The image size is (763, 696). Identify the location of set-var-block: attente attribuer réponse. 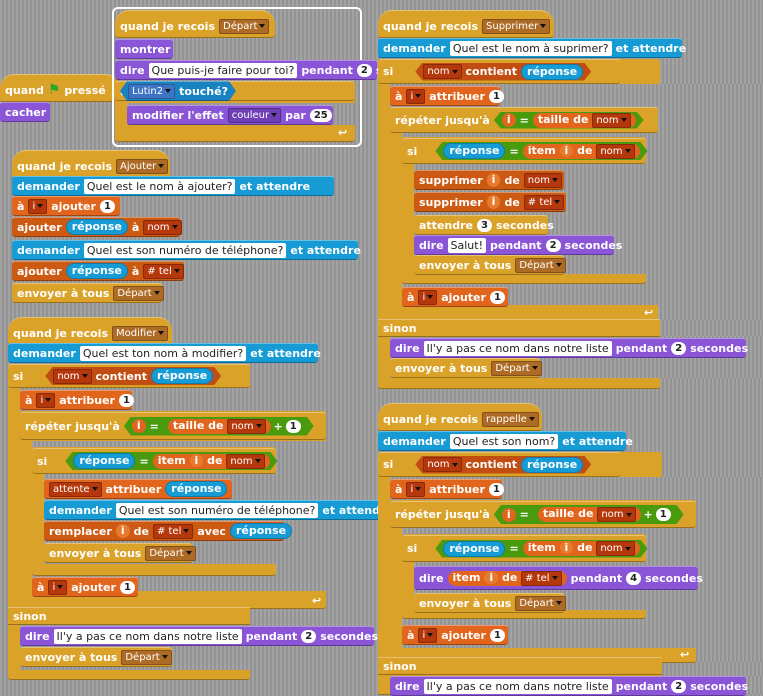
(138, 489).